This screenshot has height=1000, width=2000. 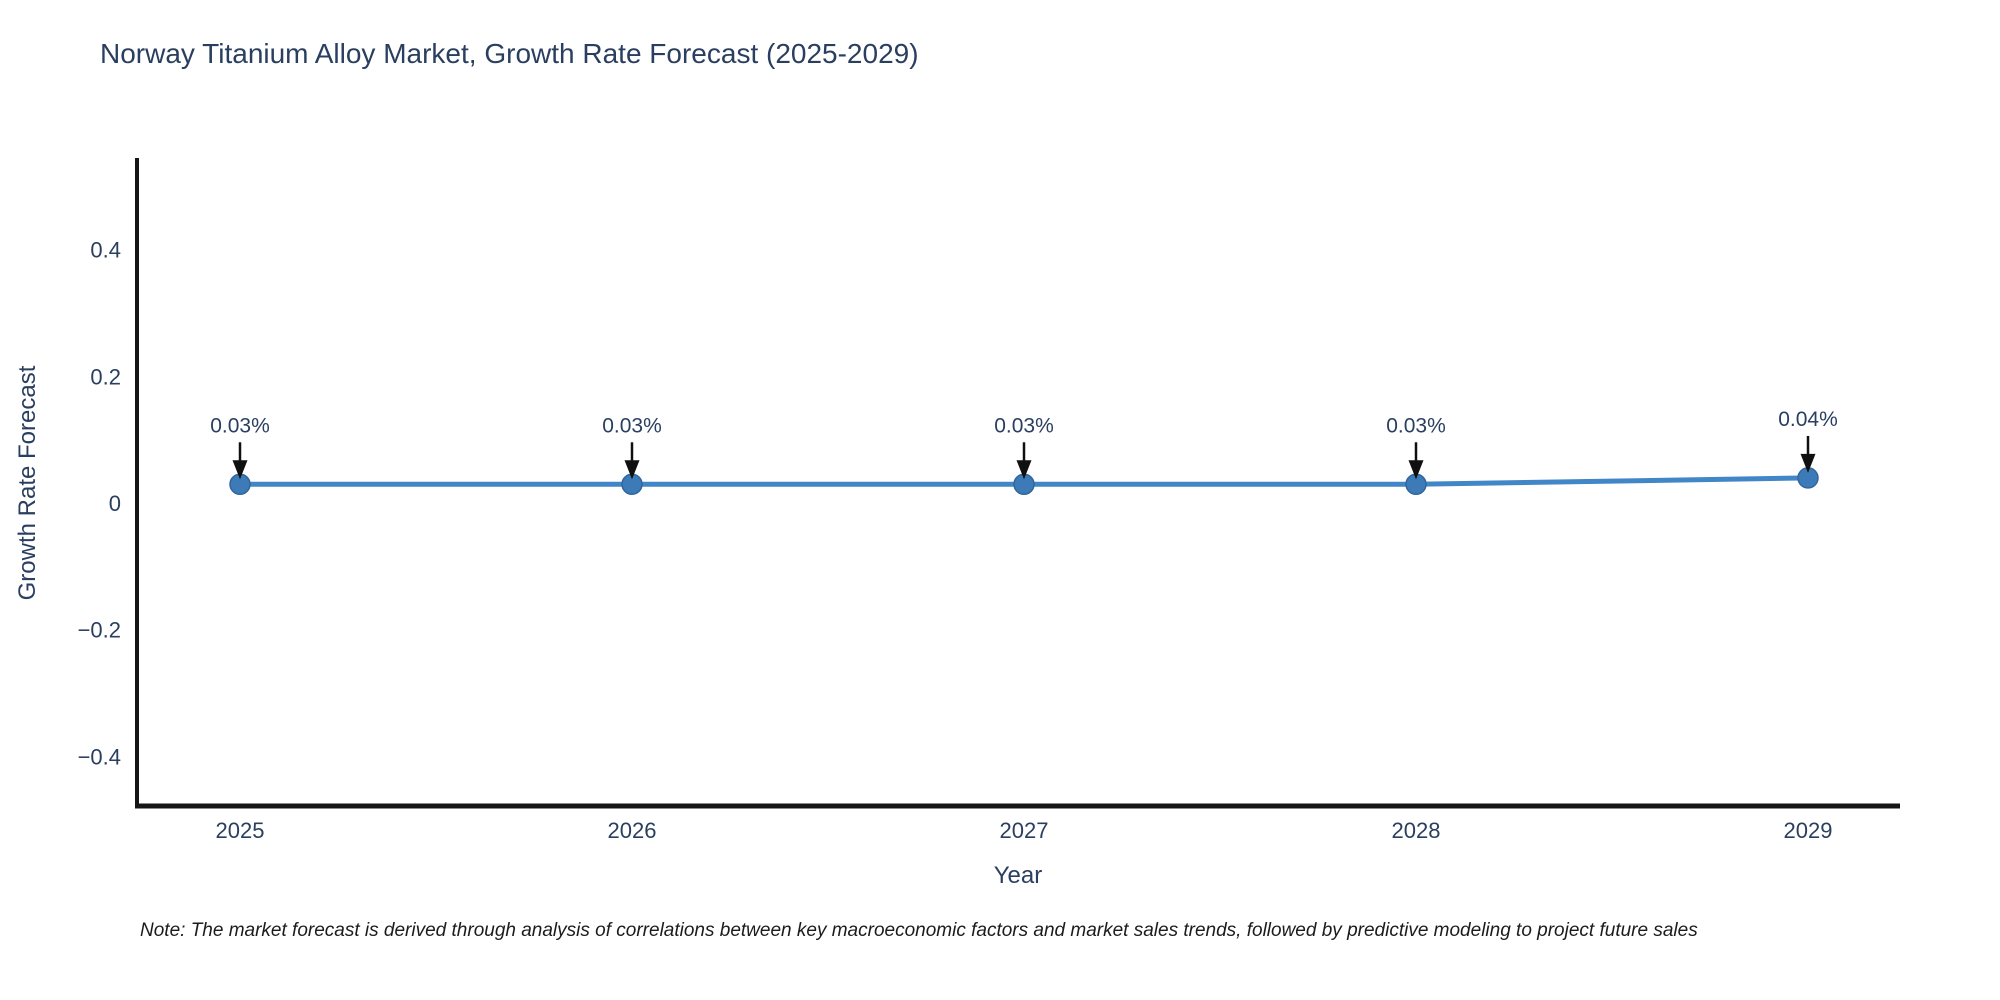 I want to click on annotation-label: 0.04%, so click(x=1808, y=419).